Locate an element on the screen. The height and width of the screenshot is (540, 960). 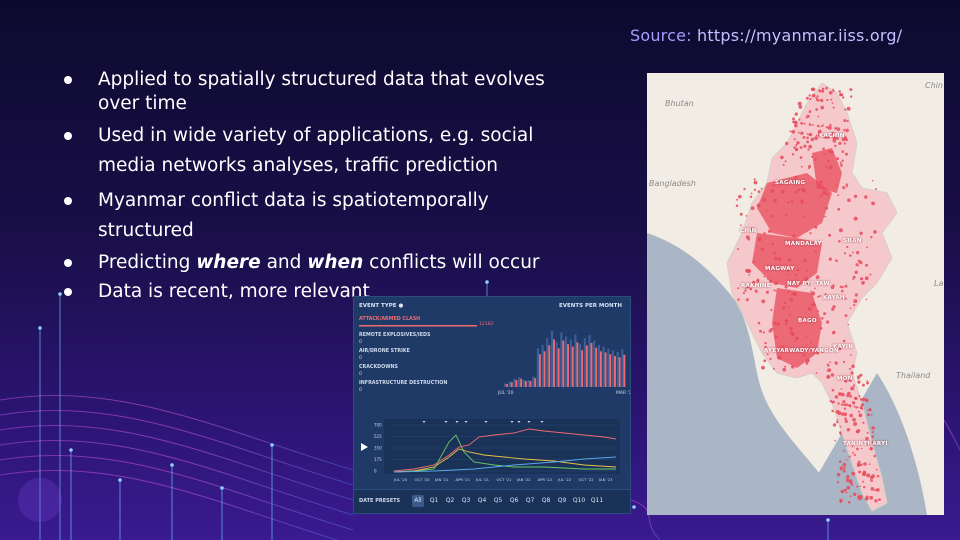
preset-all: All is located at coordinates (418, 501).